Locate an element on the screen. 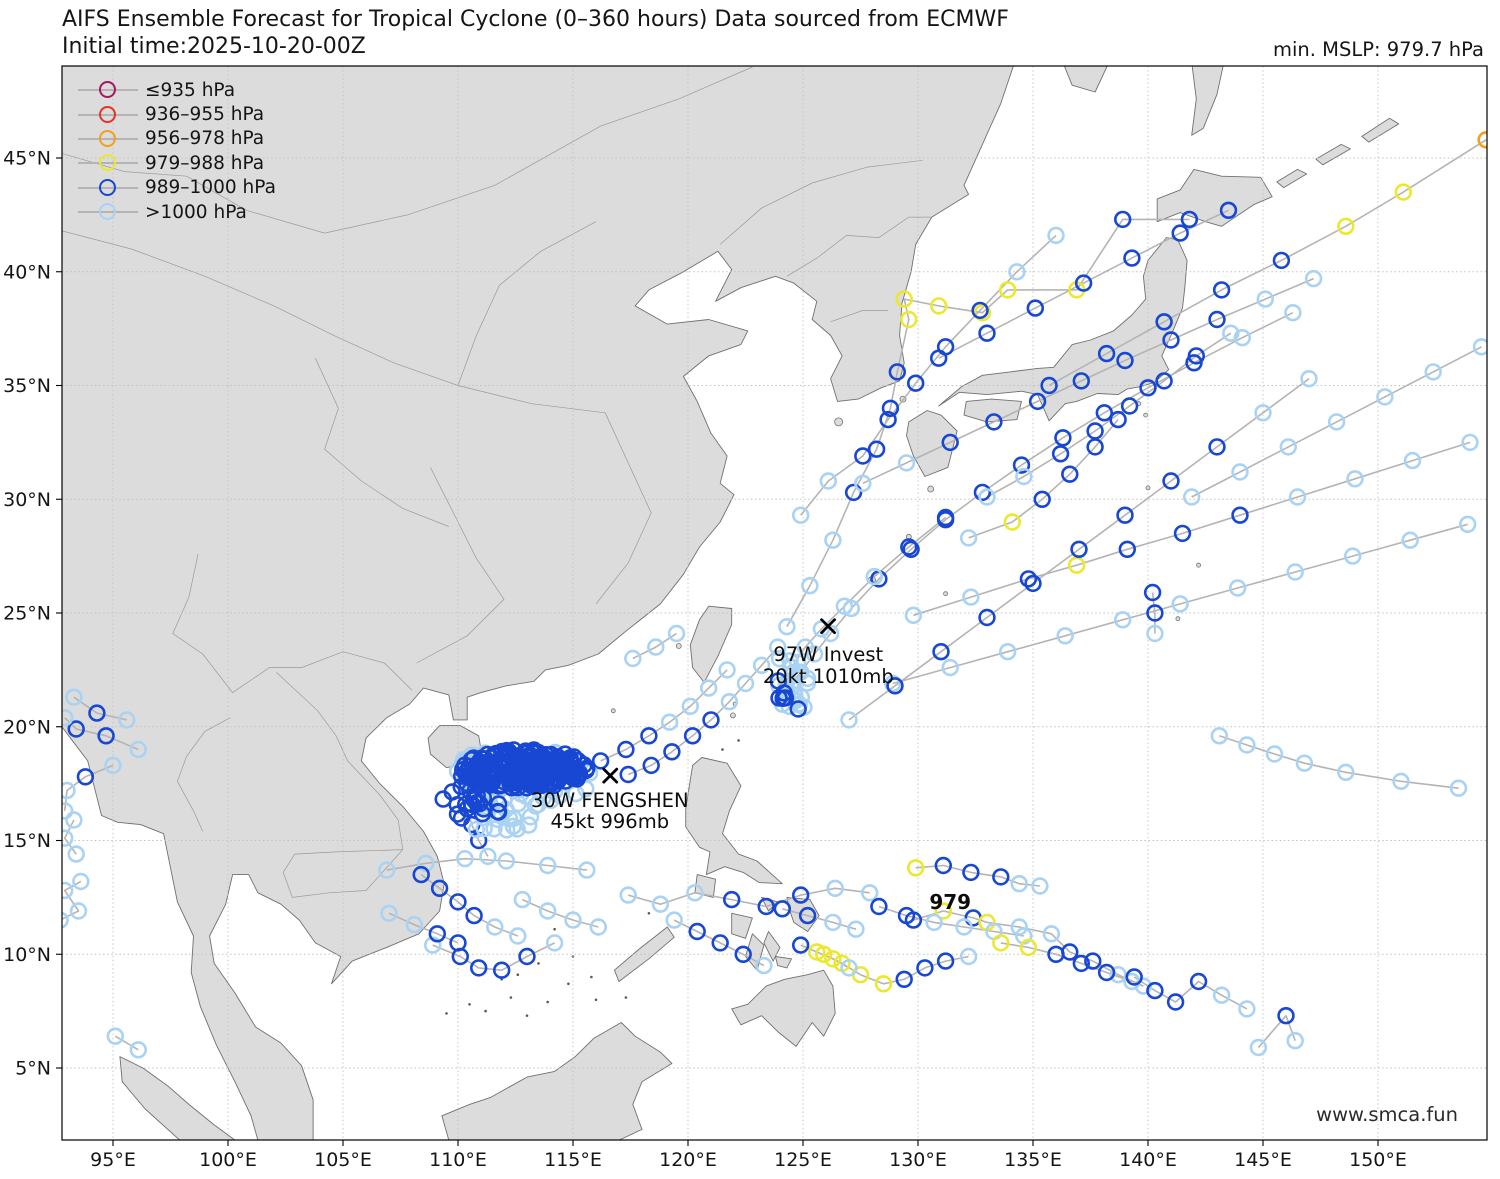 Image resolution: width=1500 pixels, height=1179 pixels. storm-annotation: 30W FENGSHEN 45kt 996mb is located at coordinates (610, 811).